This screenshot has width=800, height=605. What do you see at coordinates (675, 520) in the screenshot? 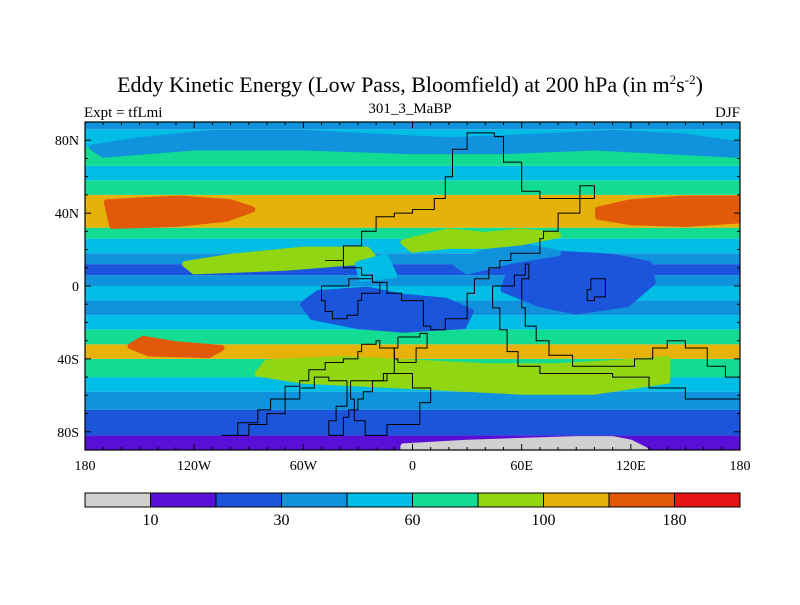
I see `colorbar-label: 180` at bounding box center [675, 520].